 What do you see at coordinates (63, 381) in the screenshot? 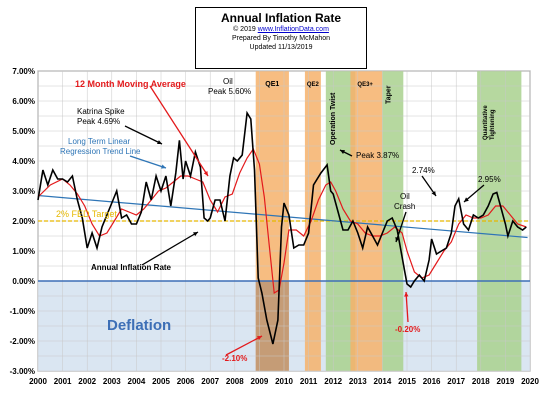
I see `x-tick-label: 2001` at bounding box center [63, 381].